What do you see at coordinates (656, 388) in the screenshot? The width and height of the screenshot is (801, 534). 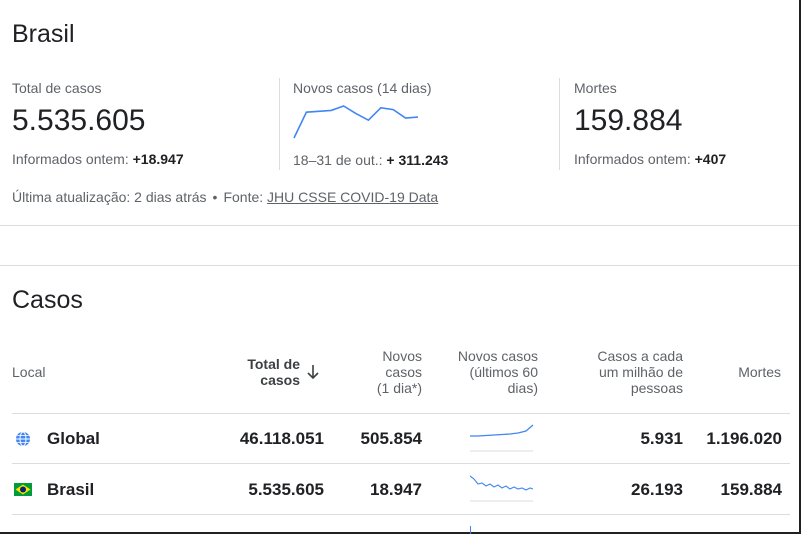 I see `header-per-million-line: pessoas` at bounding box center [656, 388].